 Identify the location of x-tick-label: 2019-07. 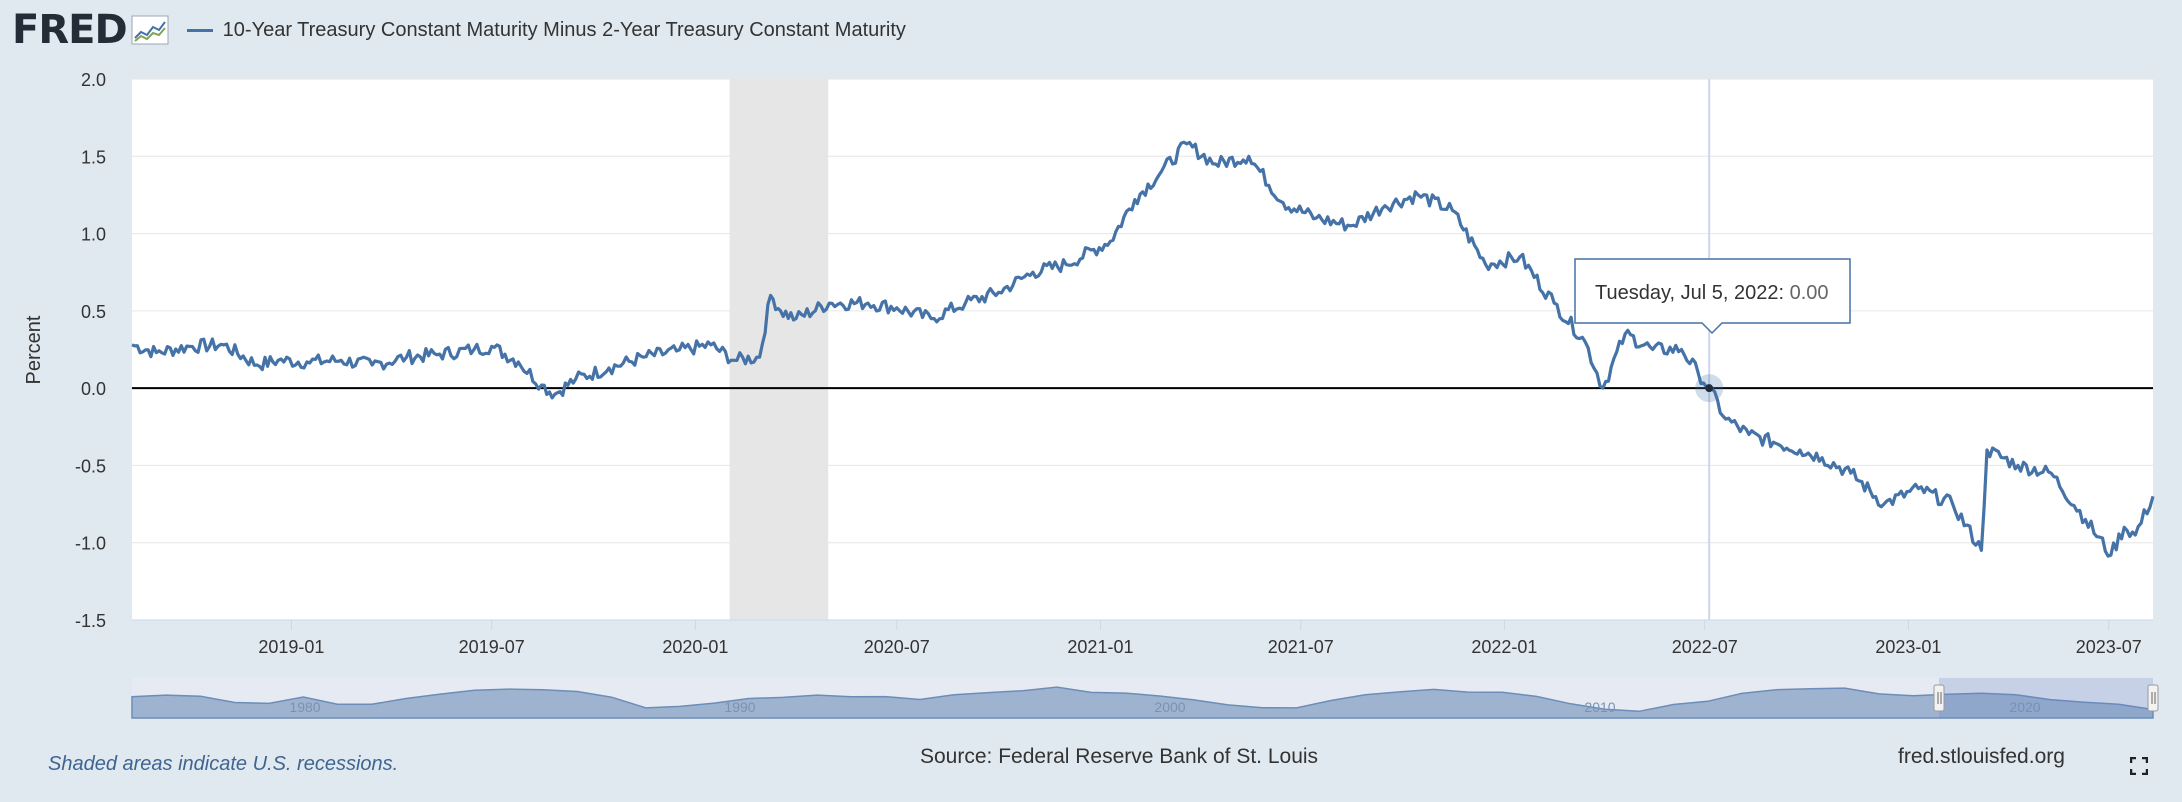
(492, 647).